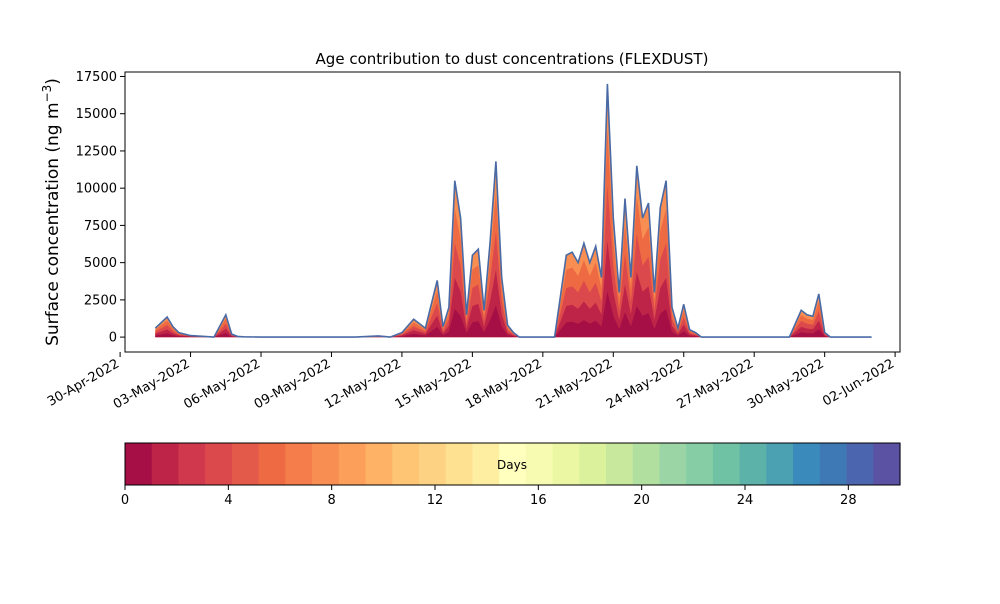  What do you see at coordinates (538, 500) in the screenshot?
I see `colorbar-tick-label: 16` at bounding box center [538, 500].